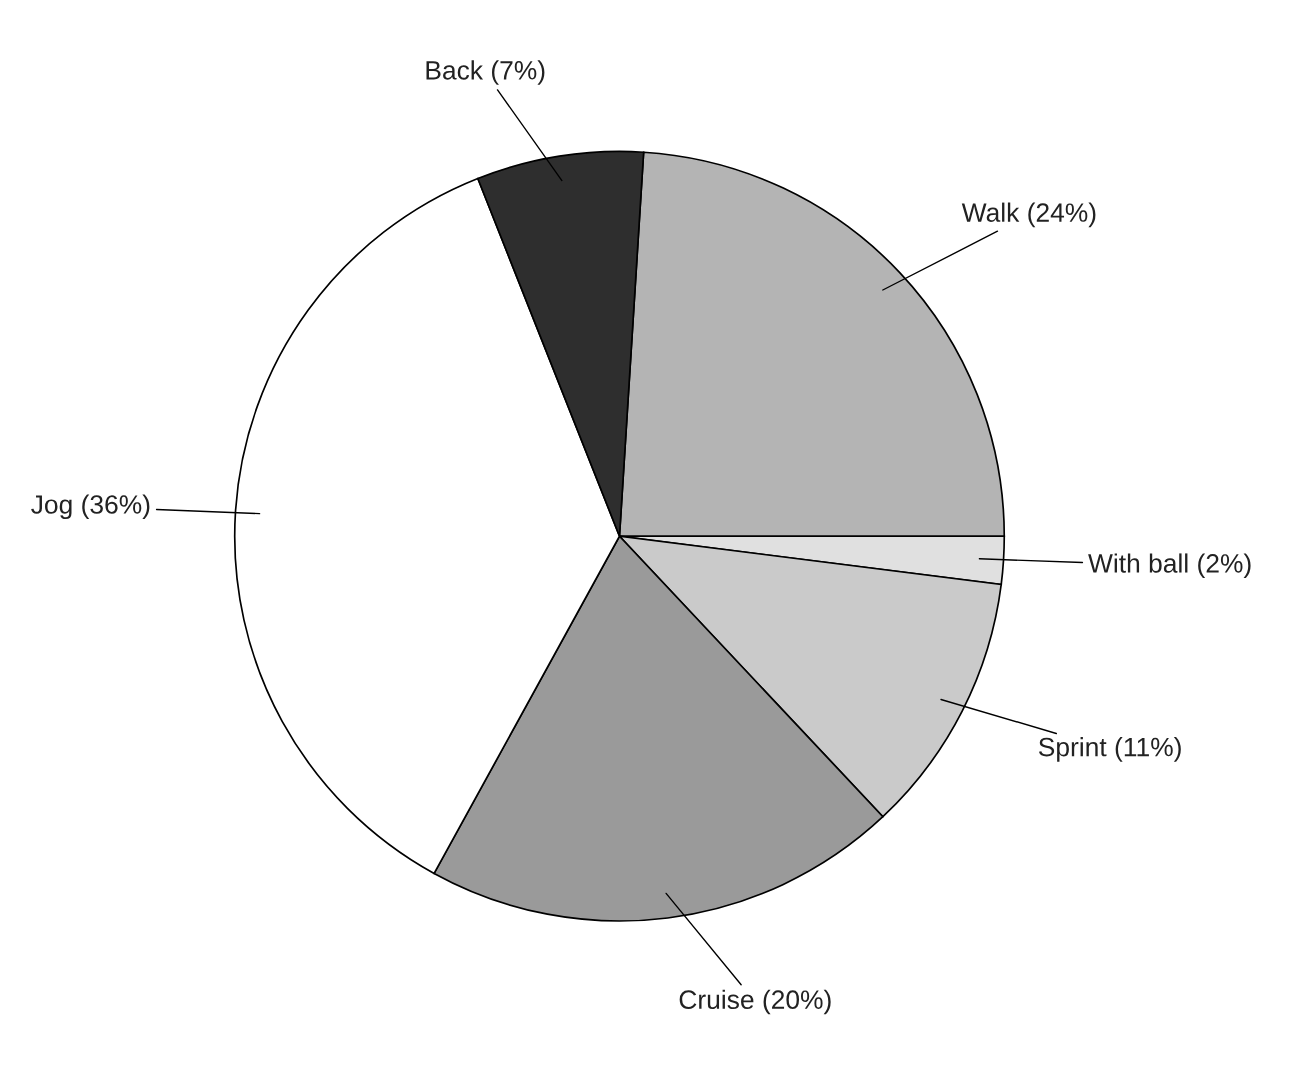  I want to click on slice-label: Jog (36%), so click(90, 507).